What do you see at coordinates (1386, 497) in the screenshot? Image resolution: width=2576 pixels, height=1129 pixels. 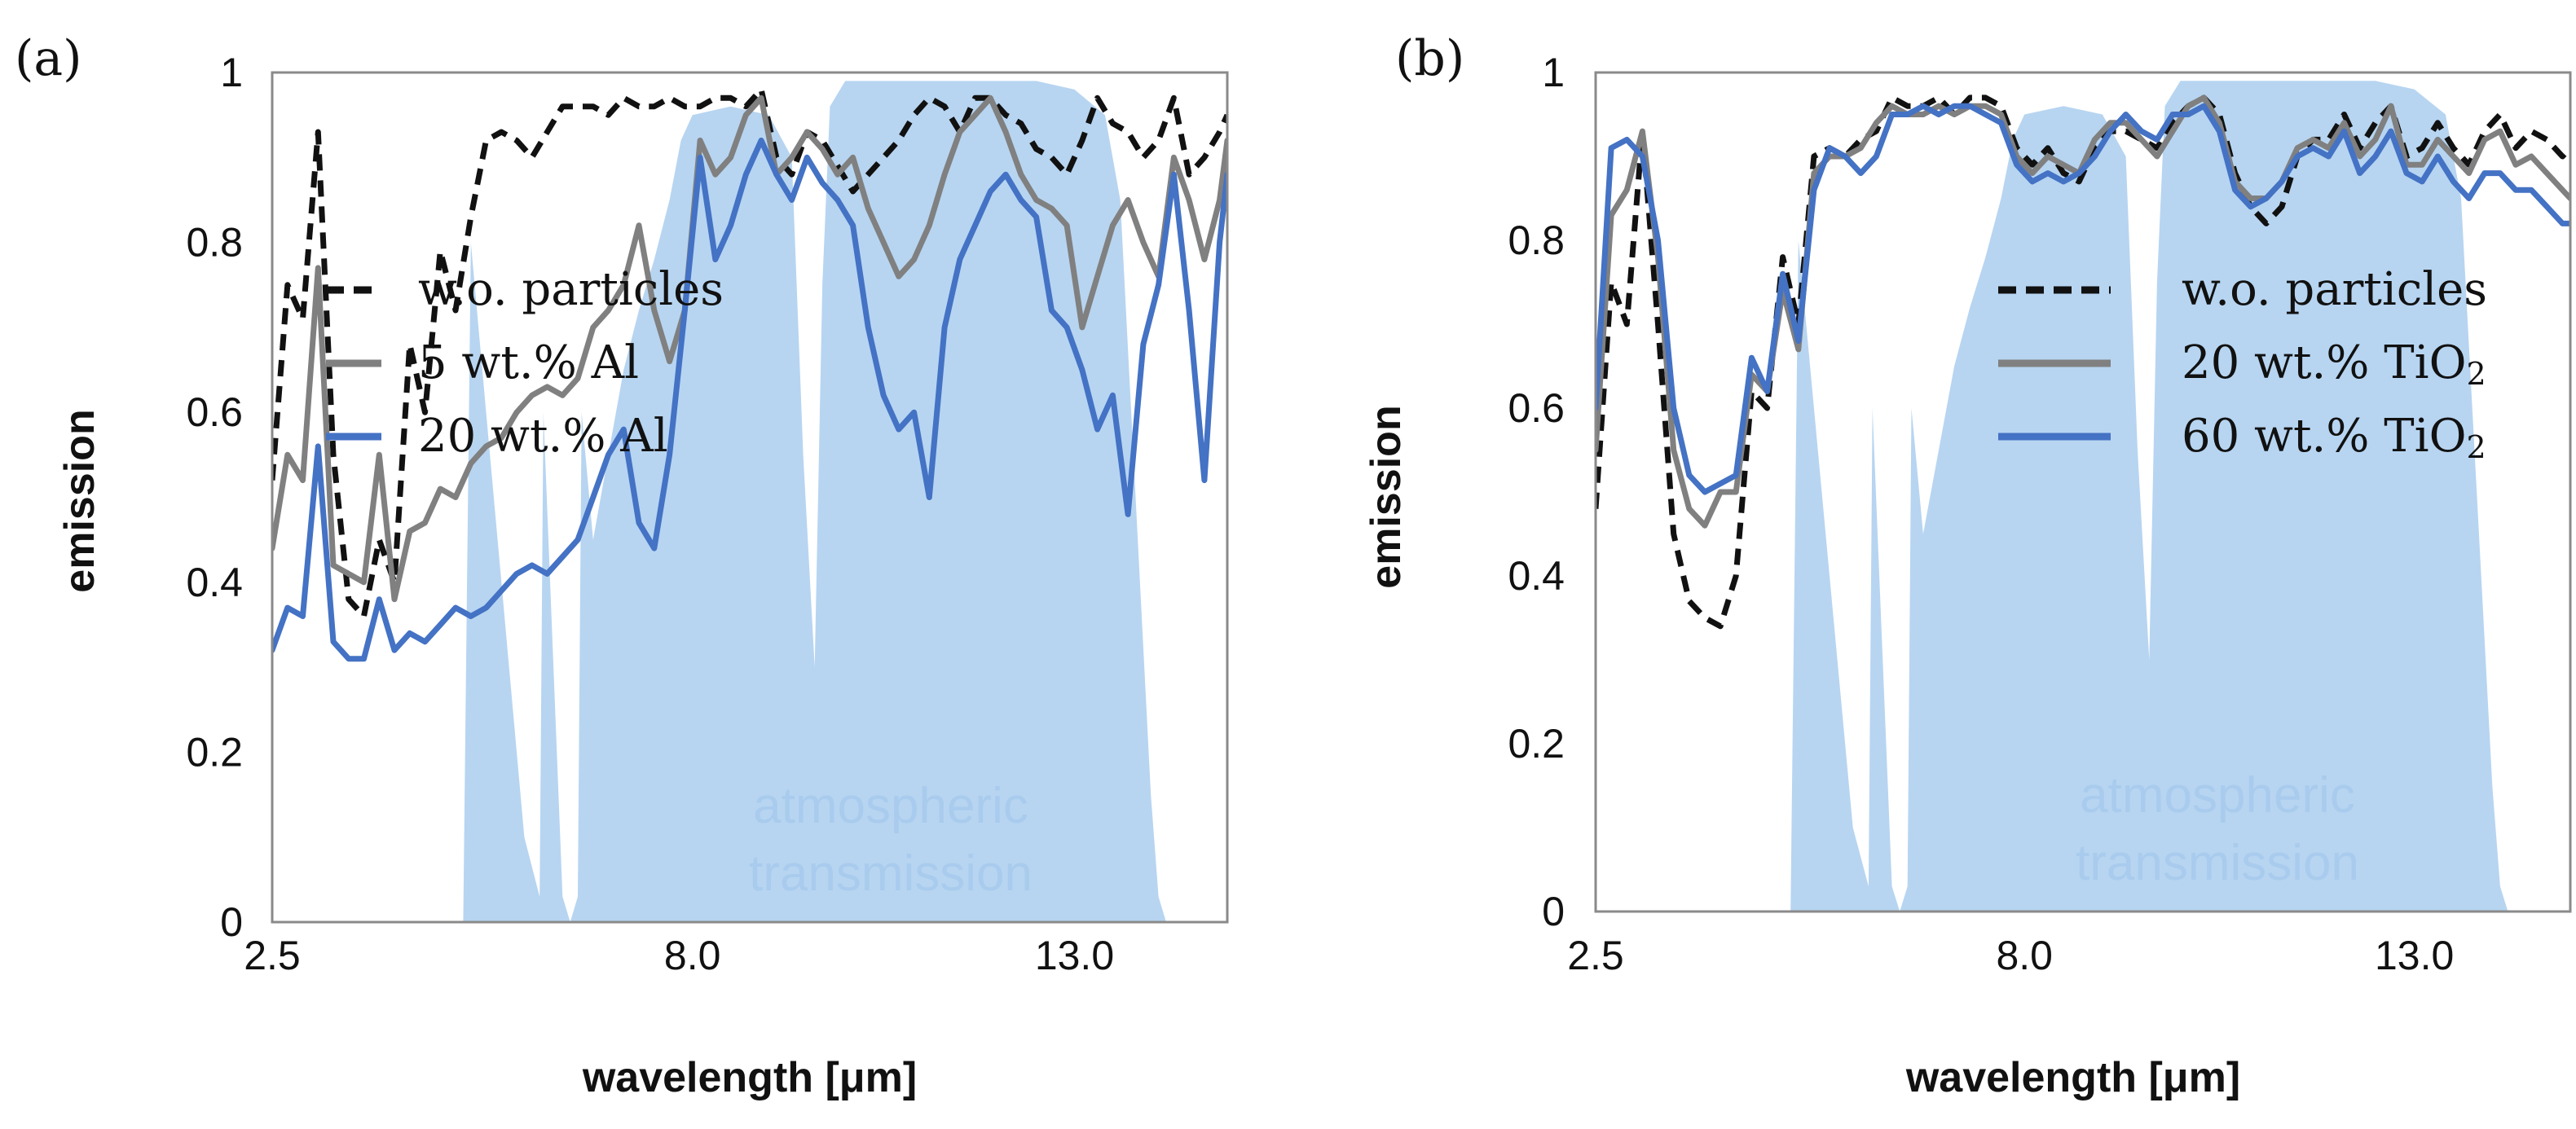 I see `y-axis-title-b: emission` at bounding box center [1386, 497].